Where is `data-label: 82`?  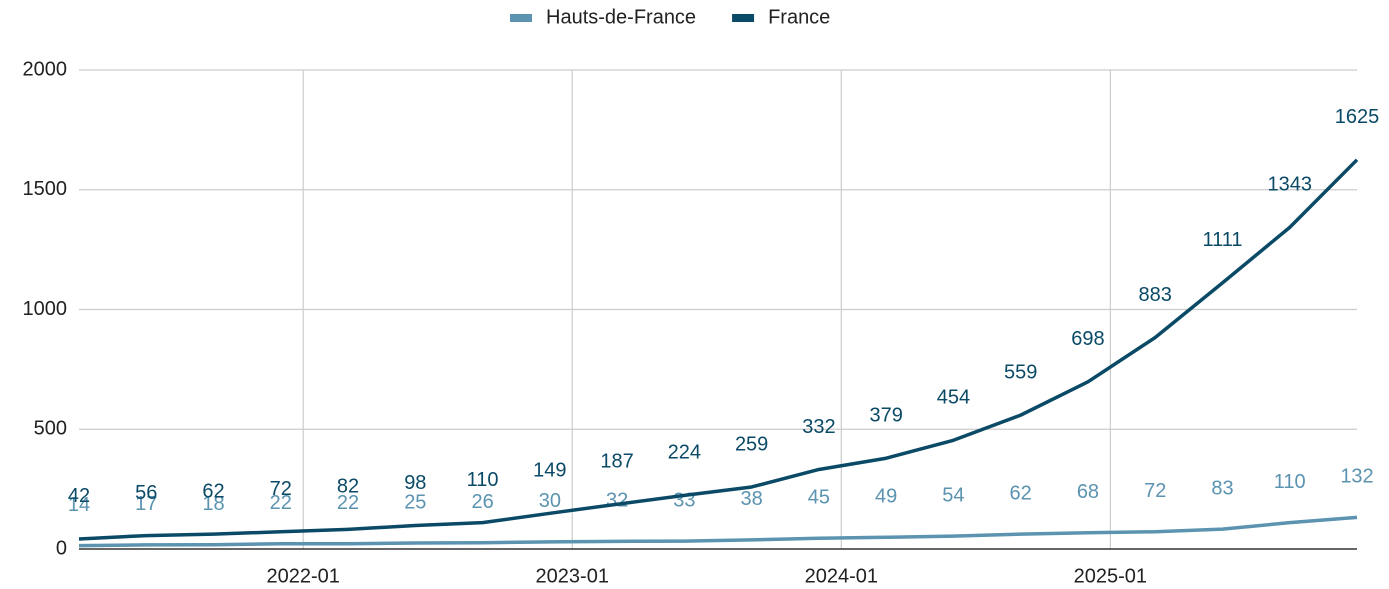 data-label: 82 is located at coordinates (348, 487).